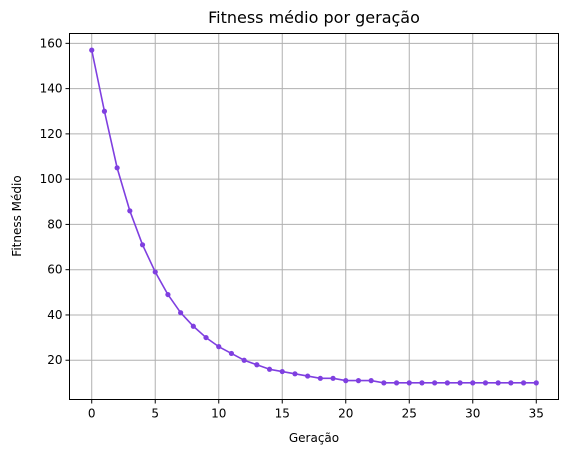 Image resolution: width=571 pixels, height=455 pixels. What do you see at coordinates (314, 438) in the screenshot?
I see `x-axis-label: Geração` at bounding box center [314, 438].